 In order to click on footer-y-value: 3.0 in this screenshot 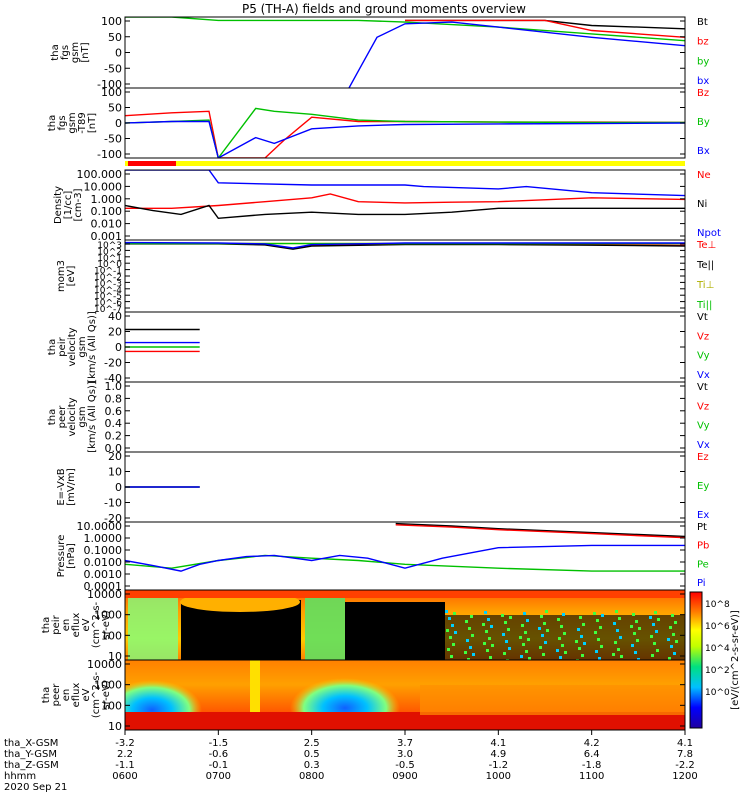, I will do `click(405, 754)`.